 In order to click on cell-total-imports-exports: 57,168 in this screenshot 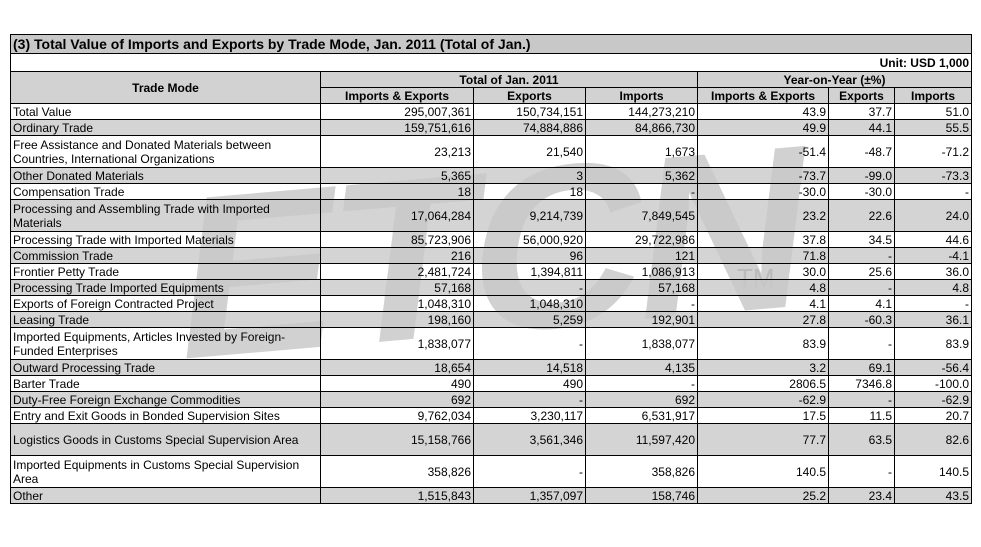, I will do `click(397, 287)`.